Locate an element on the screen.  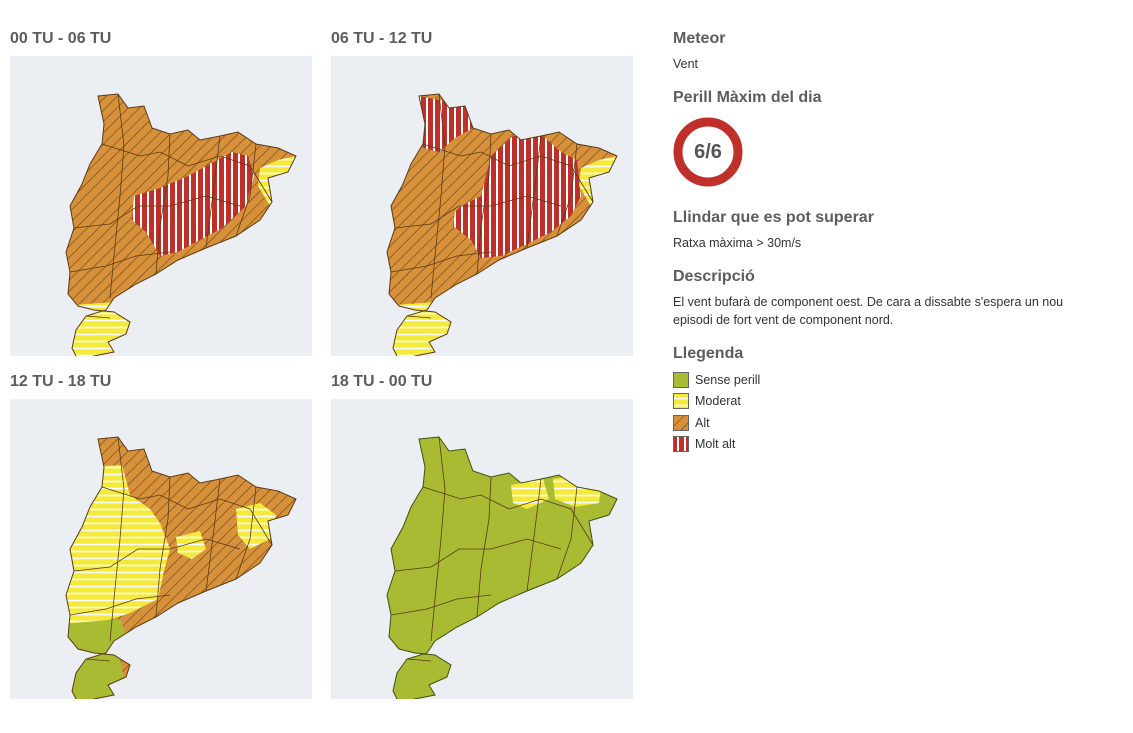
legend-item-high: Alt is located at coordinates (893, 423).